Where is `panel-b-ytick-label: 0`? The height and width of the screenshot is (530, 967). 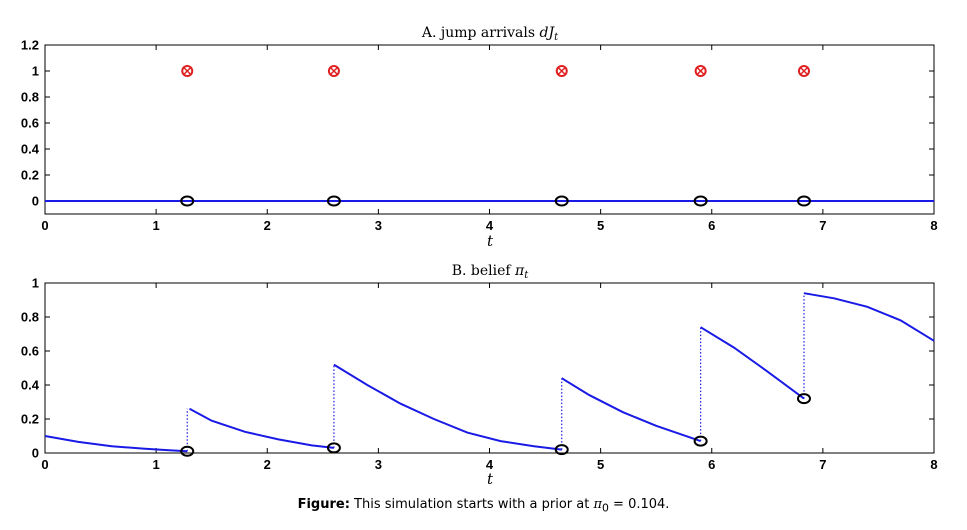
panel-b-ytick-label: 0 is located at coordinates (35, 453).